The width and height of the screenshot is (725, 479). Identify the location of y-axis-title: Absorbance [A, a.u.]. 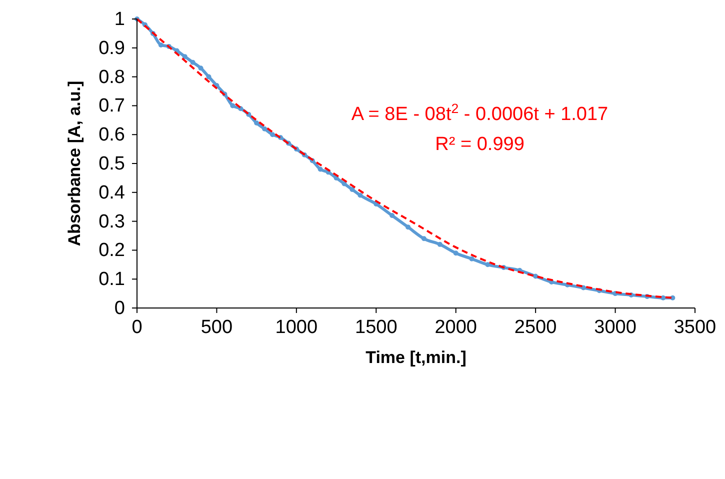
(74, 163).